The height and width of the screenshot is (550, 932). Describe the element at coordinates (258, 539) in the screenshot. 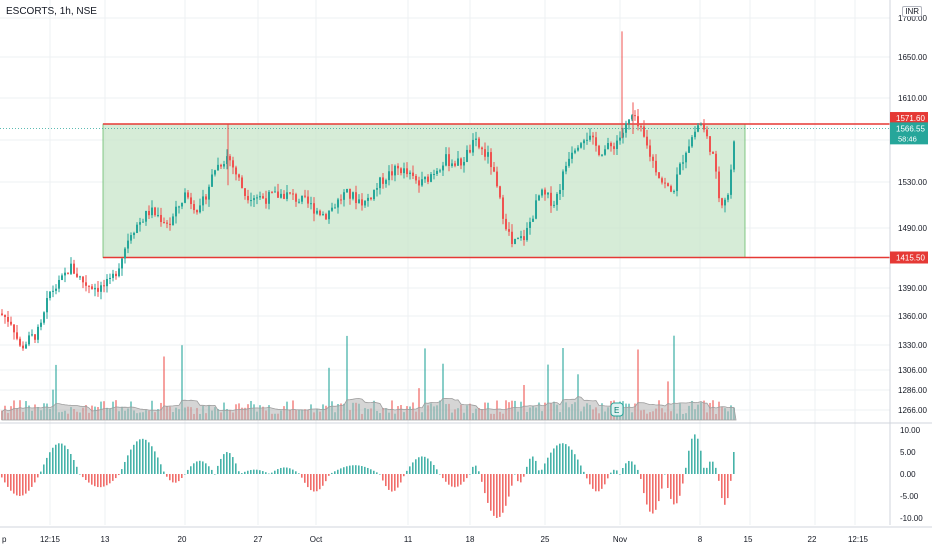

I see `time-label: 27` at that location.